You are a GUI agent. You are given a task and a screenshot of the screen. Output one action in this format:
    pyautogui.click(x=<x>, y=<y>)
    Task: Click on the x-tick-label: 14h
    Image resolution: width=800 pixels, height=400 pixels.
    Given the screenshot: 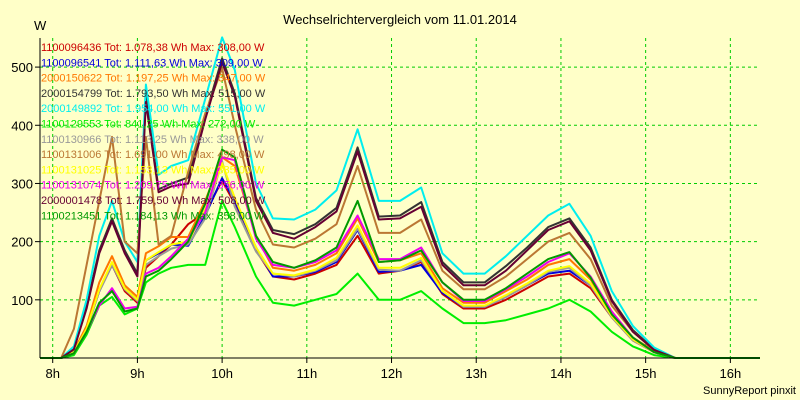 What is the action you would take?
    pyautogui.click(x=561, y=373)
    